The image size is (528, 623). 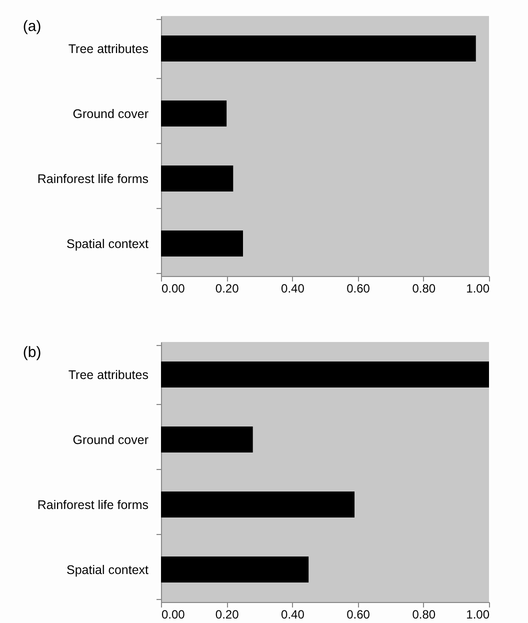 What do you see at coordinates (32, 26) in the screenshot?
I see `text: (a)` at bounding box center [32, 26].